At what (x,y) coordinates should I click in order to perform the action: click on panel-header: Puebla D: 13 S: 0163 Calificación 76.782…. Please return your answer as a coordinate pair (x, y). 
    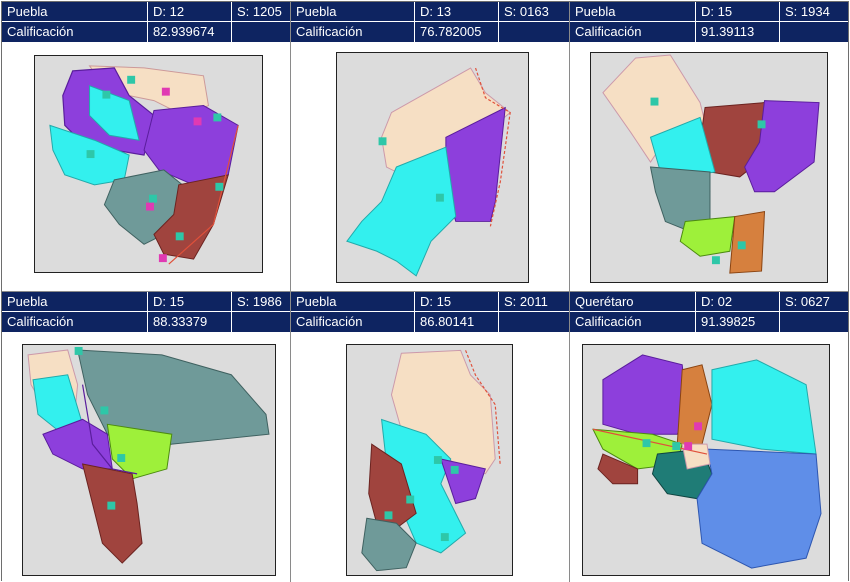
    Looking at the image, I should click on (430, 22).